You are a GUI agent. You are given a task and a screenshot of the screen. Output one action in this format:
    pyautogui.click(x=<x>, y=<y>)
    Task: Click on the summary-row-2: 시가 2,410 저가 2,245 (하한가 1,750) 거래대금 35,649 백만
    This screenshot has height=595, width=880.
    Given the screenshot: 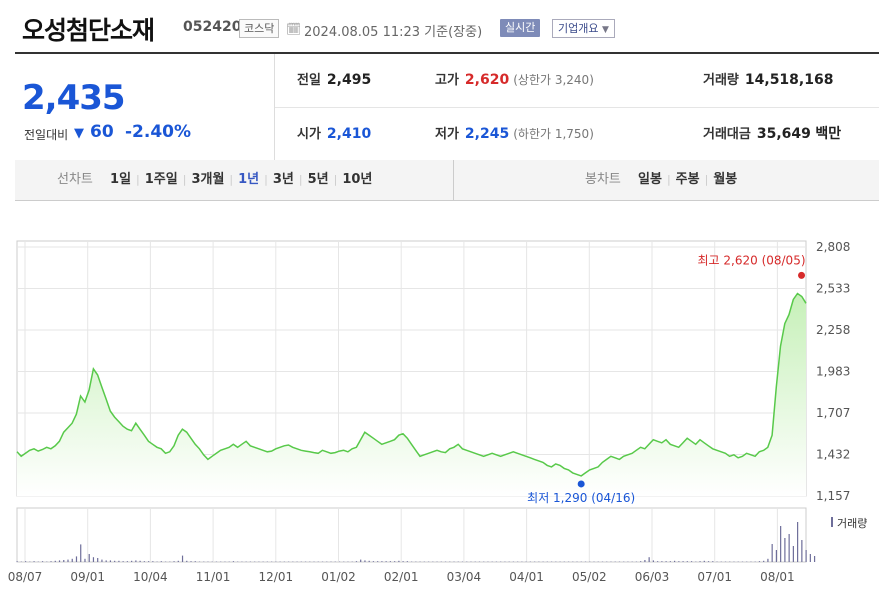 What is the action you would take?
    pyautogui.click(x=577, y=134)
    